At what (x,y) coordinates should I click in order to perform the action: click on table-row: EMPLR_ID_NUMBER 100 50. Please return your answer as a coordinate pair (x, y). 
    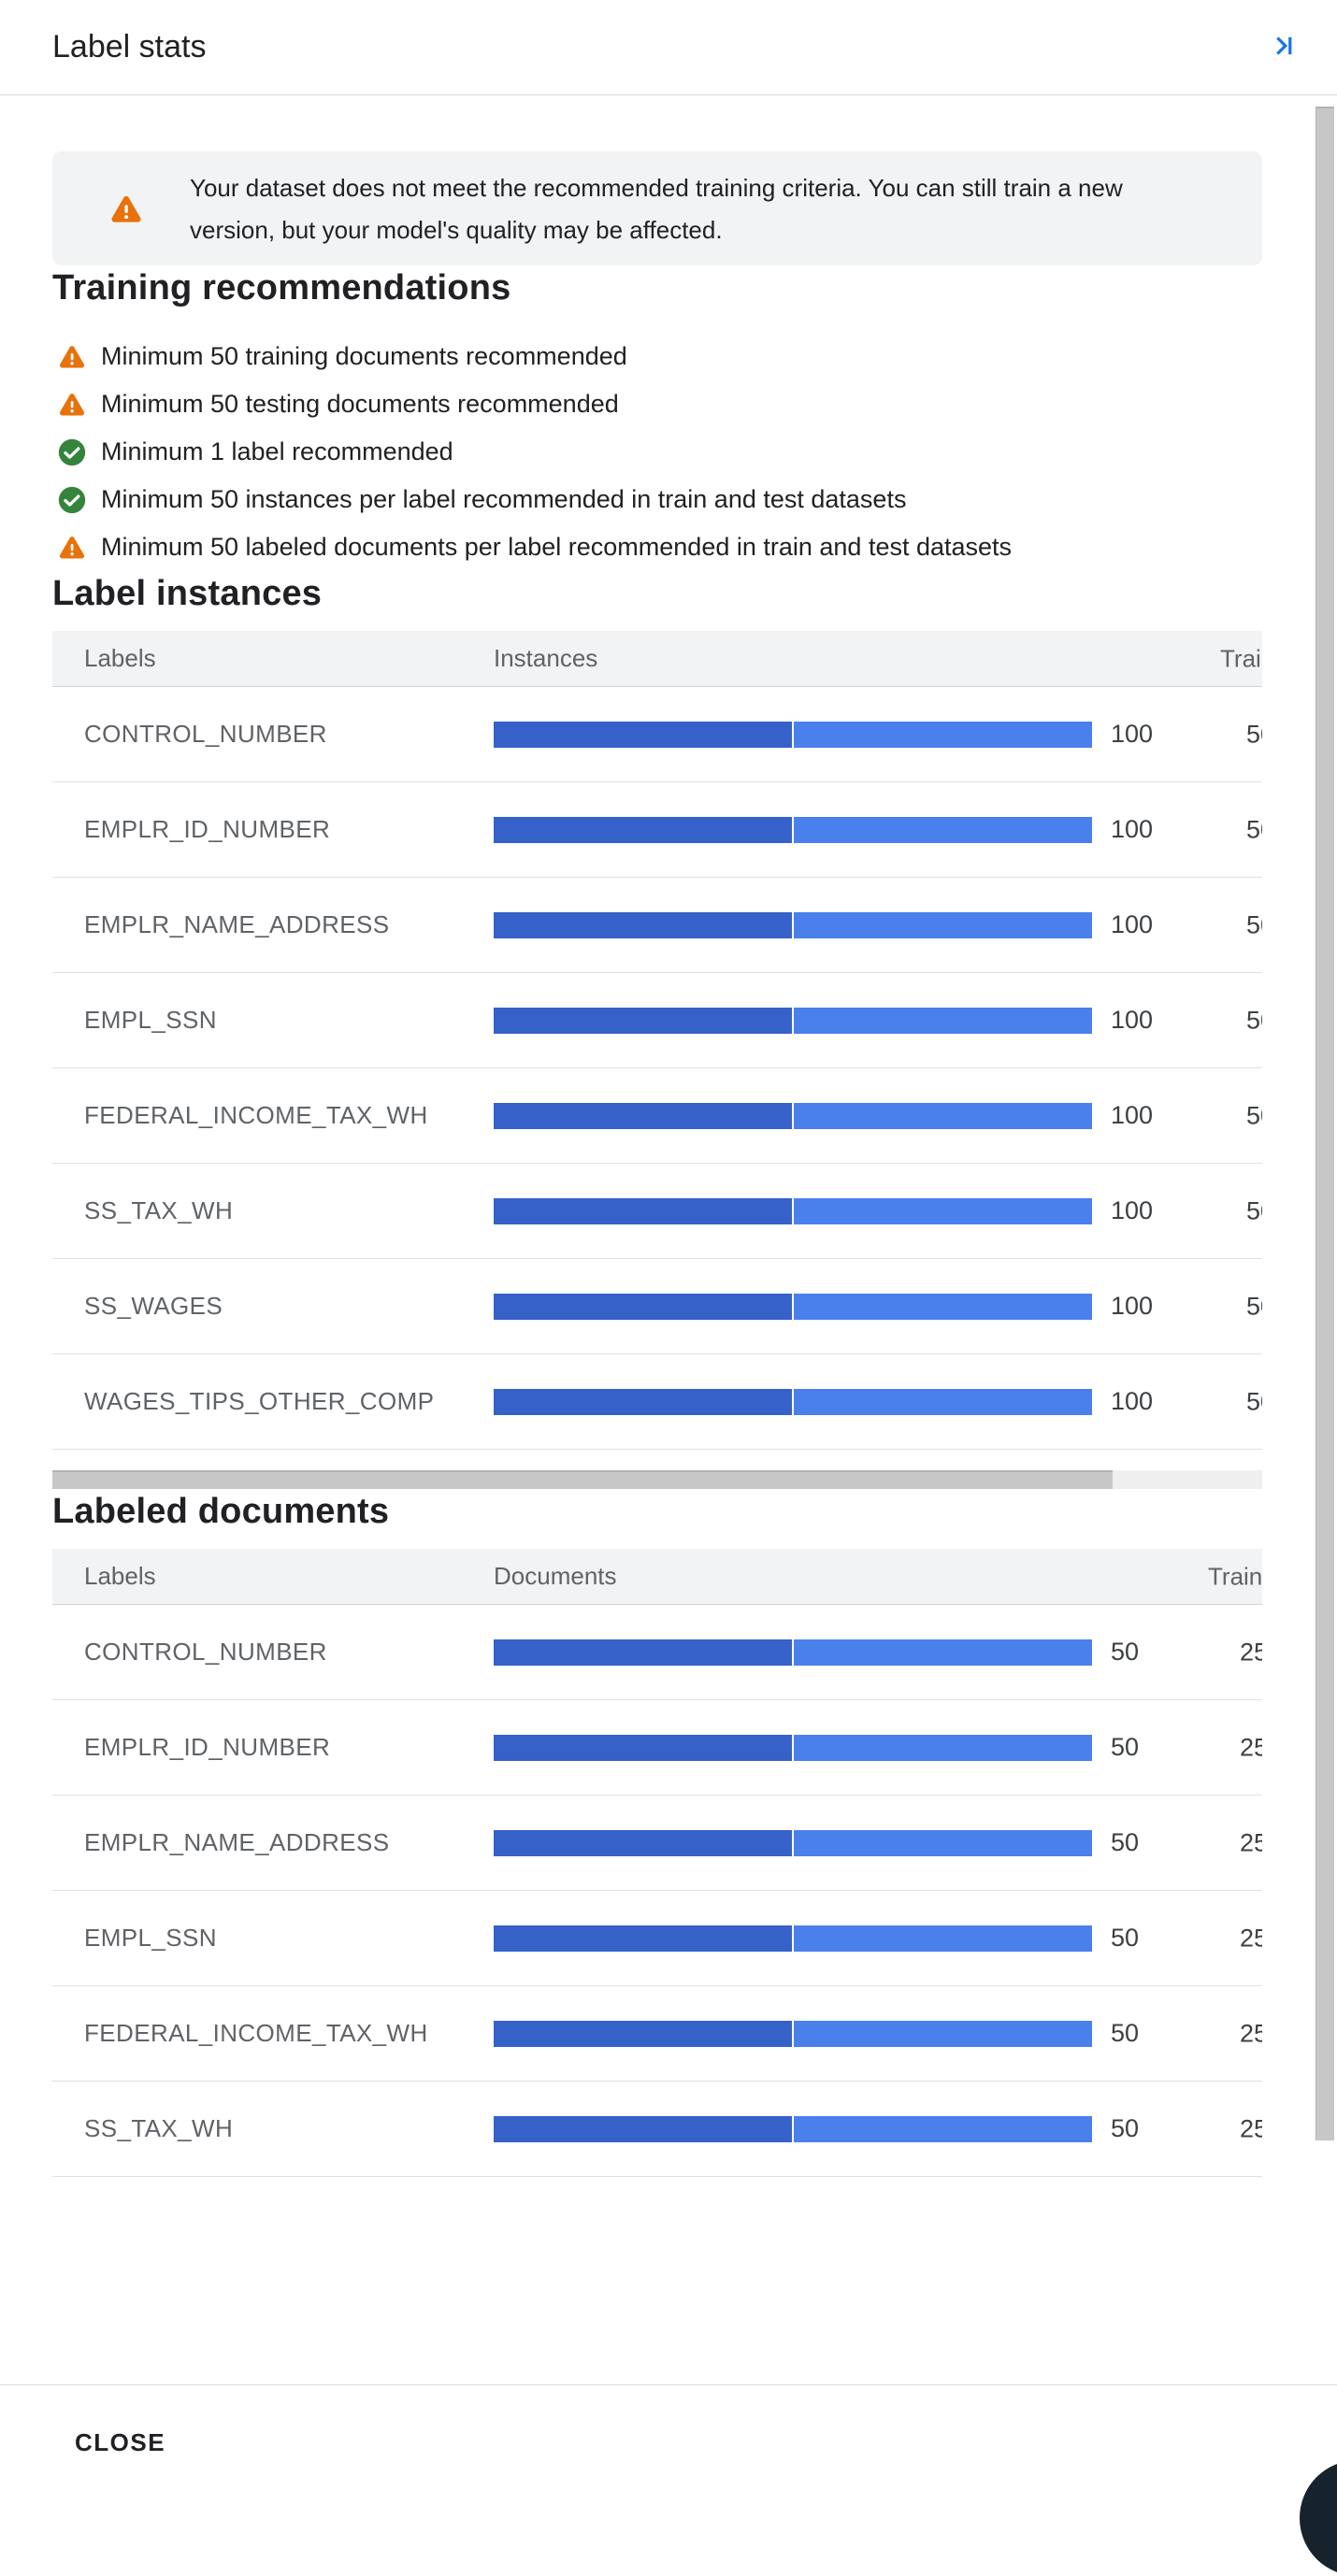
    Looking at the image, I should click on (657, 830).